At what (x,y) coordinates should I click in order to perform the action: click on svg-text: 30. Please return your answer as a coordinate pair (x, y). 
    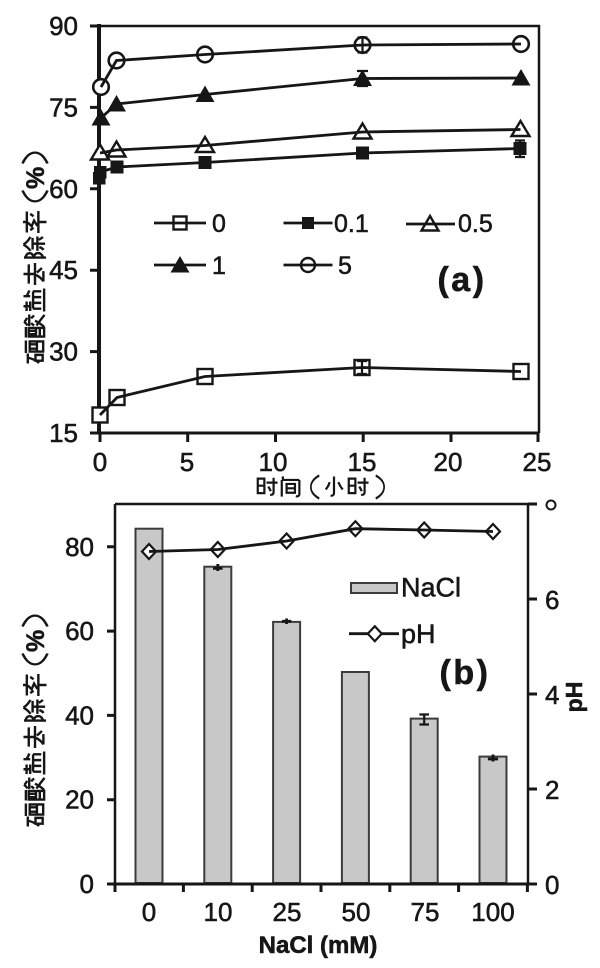
    Looking at the image, I should click on (63, 352).